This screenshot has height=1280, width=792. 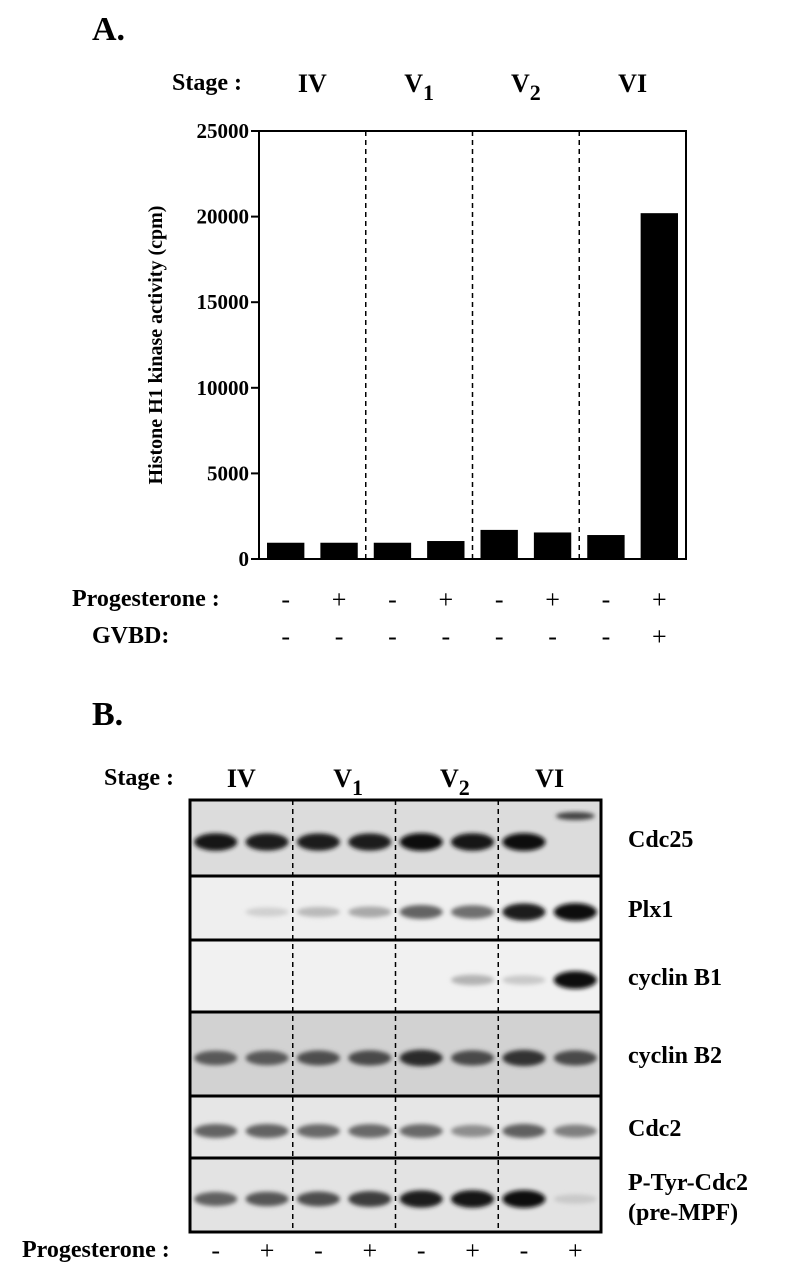 What do you see at coordinates (660, 840) in the screenshot?
I see `blot-label: Cdc25` at bounding box center [660, 840].